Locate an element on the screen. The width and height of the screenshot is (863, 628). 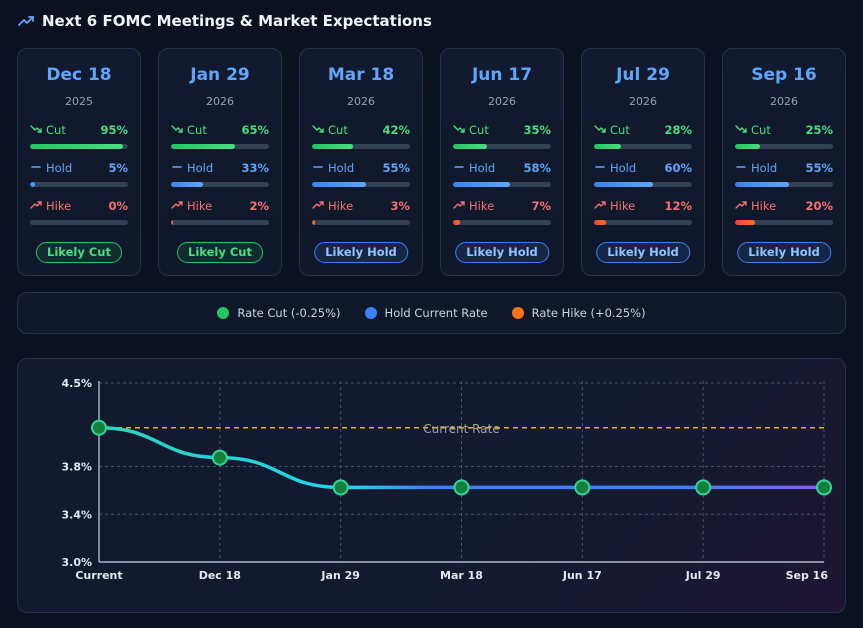
hold-probability: 55% is located at coordinates (819, 168).